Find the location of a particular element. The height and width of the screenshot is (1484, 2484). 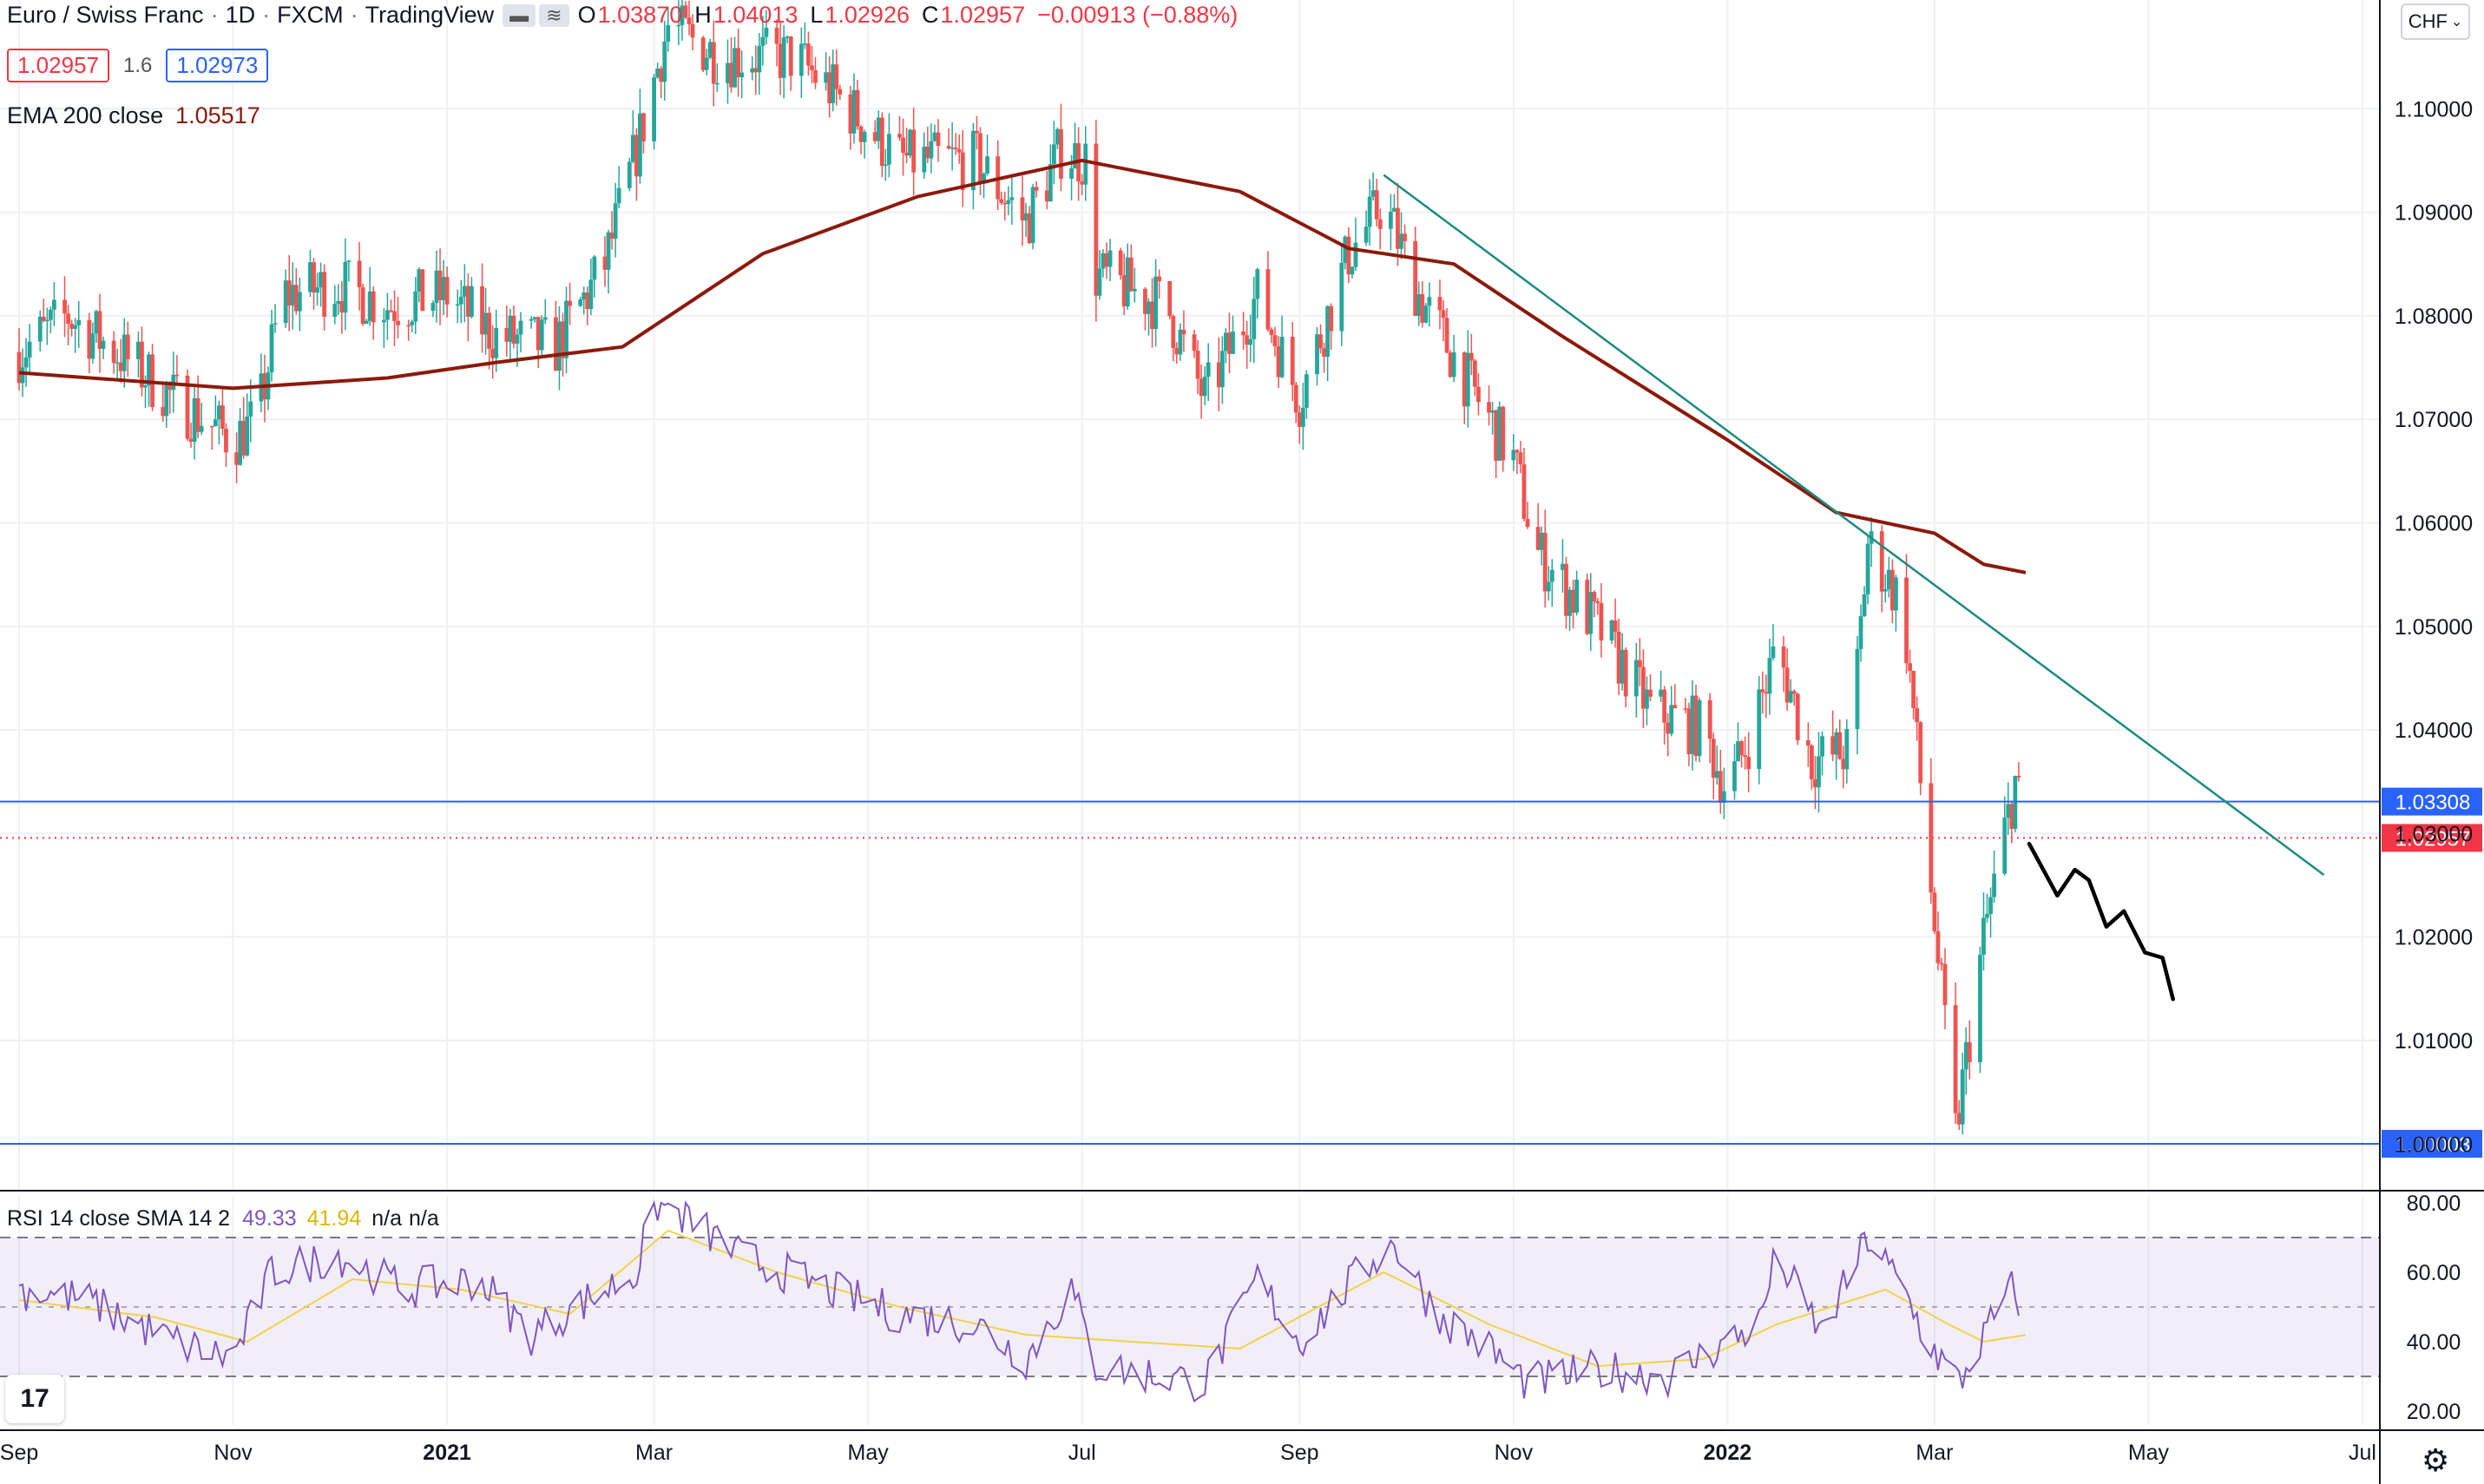

y-tick-label: 1.10000 is located at coordinates (2434, 109).